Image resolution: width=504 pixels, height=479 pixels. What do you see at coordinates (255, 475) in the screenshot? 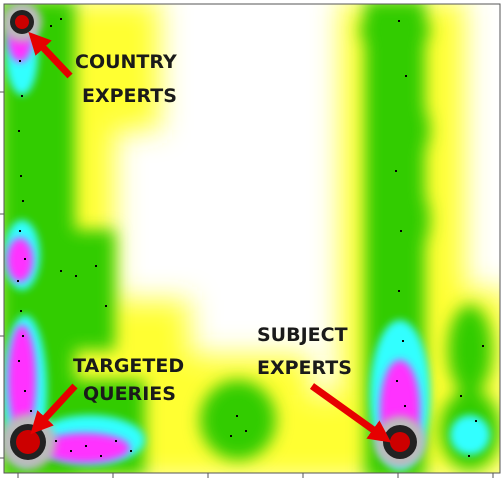
I see `x-axis-ticks` at bounding box center [255, 475].